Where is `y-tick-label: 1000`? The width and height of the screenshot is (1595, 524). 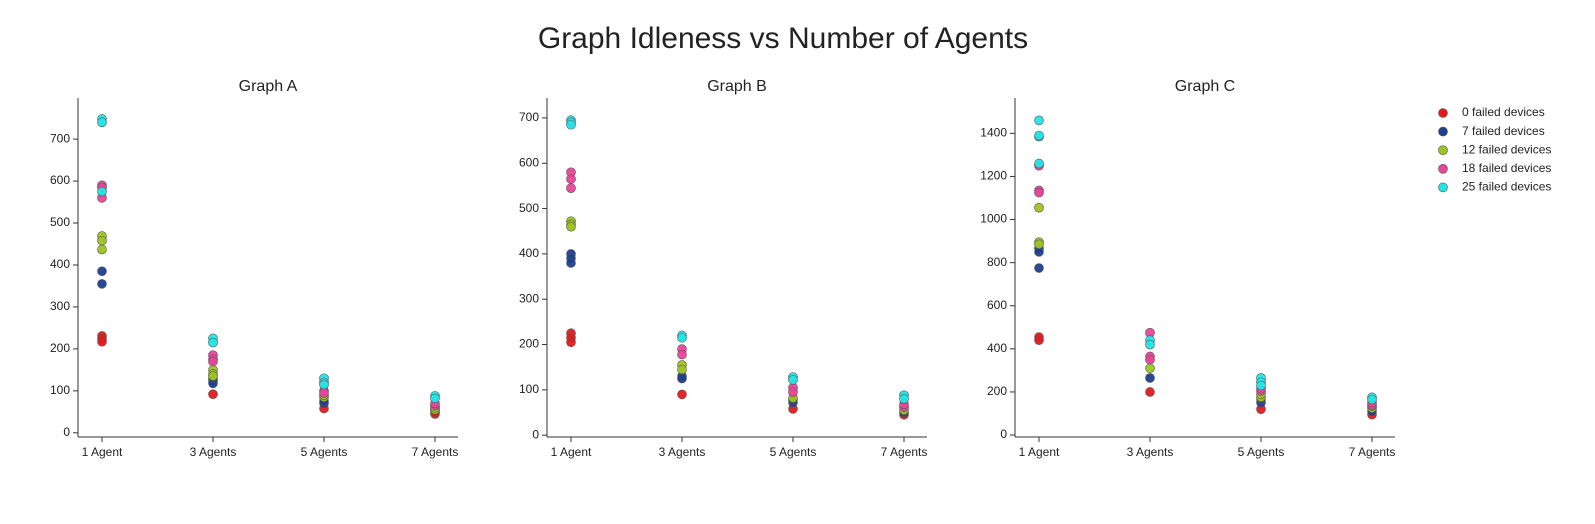 y-tick-label: 1000 is located at coordinates (993, 219).